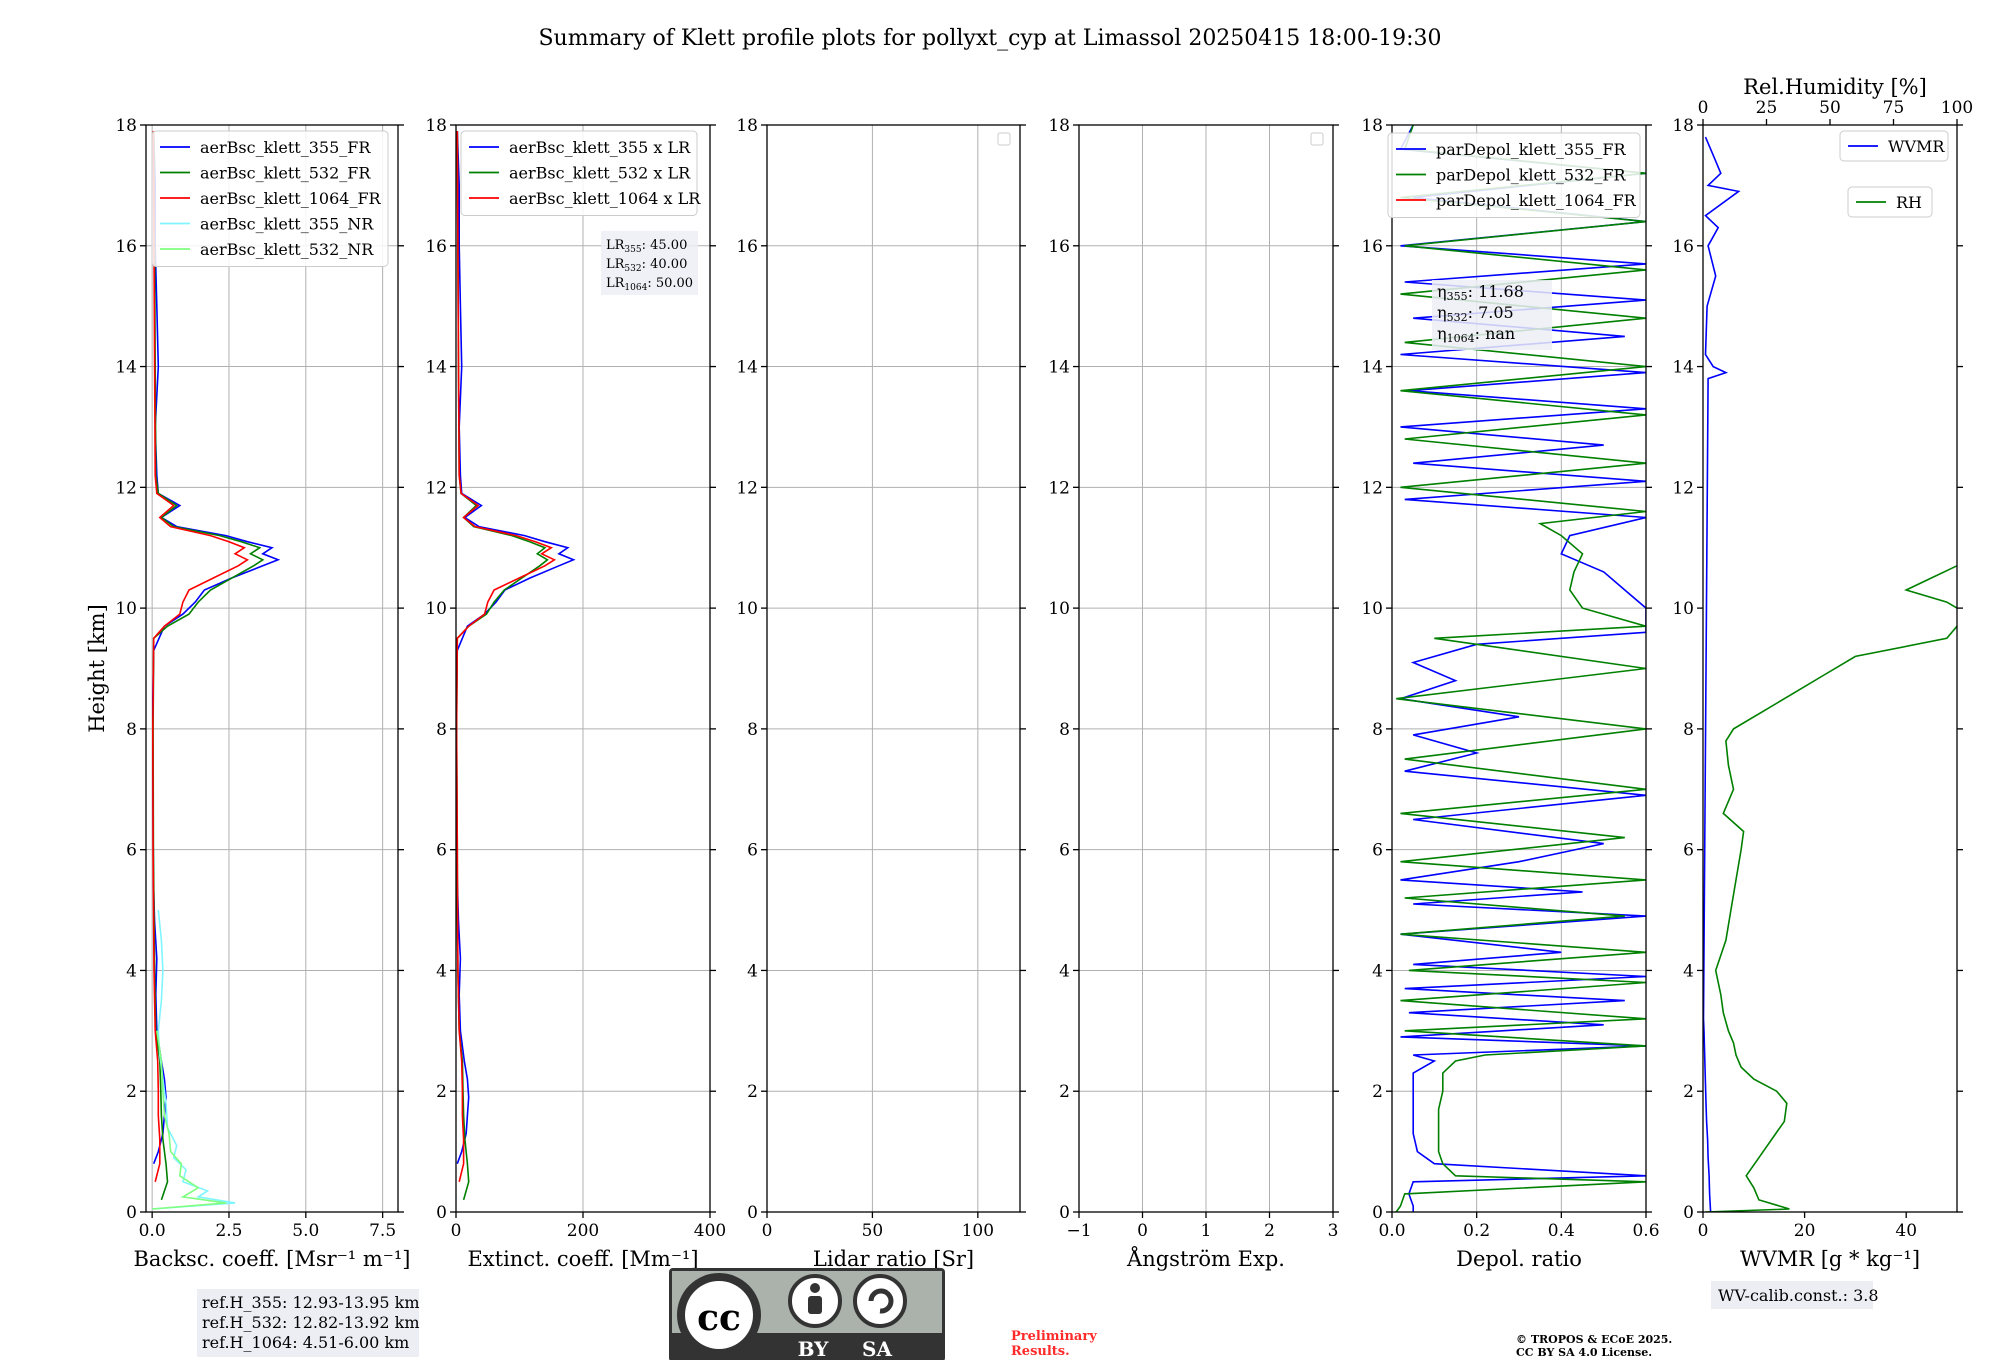 This screenshot has width=2000, height=1360. Describe the element at coordinates (893, 1259) in the screenshot. I see `x-axis-label: Lidar ratio [Sr]` at that location.